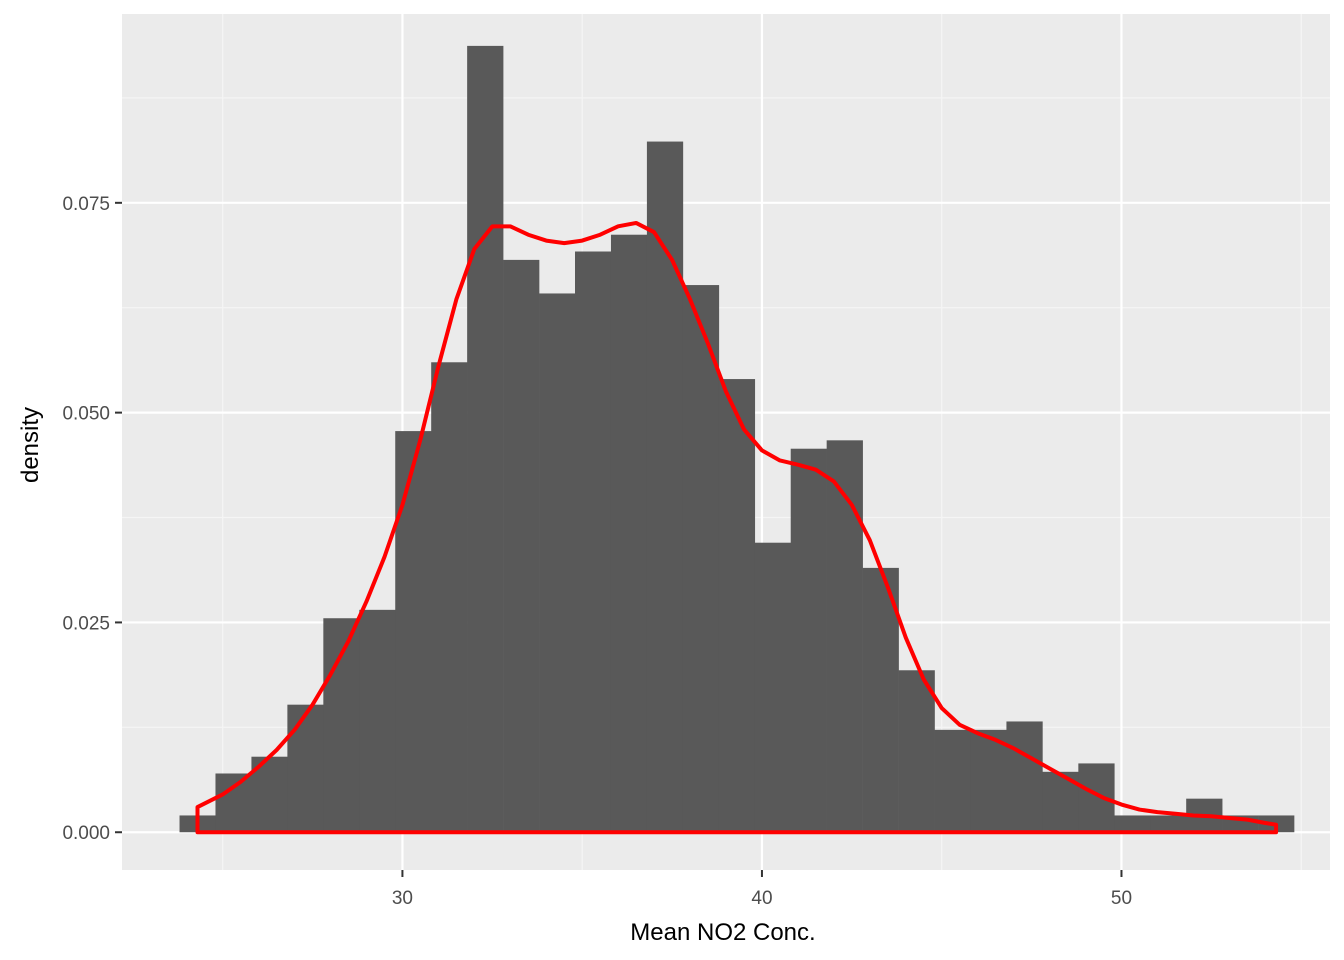 This screenshot has height=960, width=1344. Describe the element at coordinates (1121, 898) in the screenshot. I see `x-tick-label: 50` at that location.